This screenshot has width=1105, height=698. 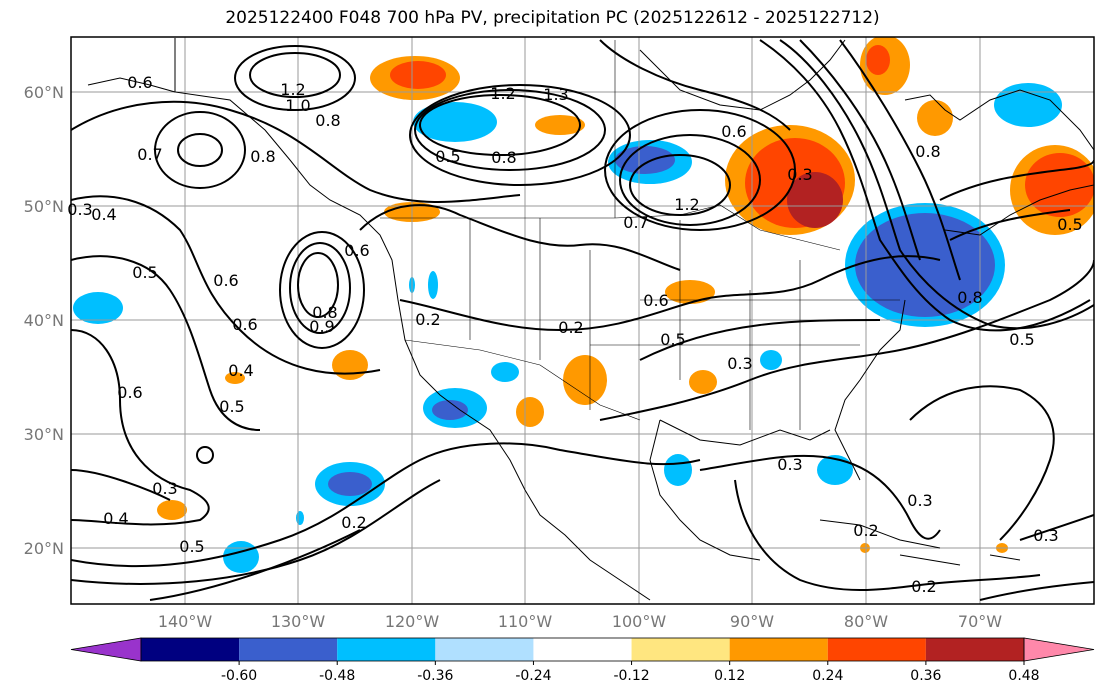 What do you see at coordinates (980, 621) in the screenshot?
I see `lon-label: 70°W` at bounding box center [980, 621].